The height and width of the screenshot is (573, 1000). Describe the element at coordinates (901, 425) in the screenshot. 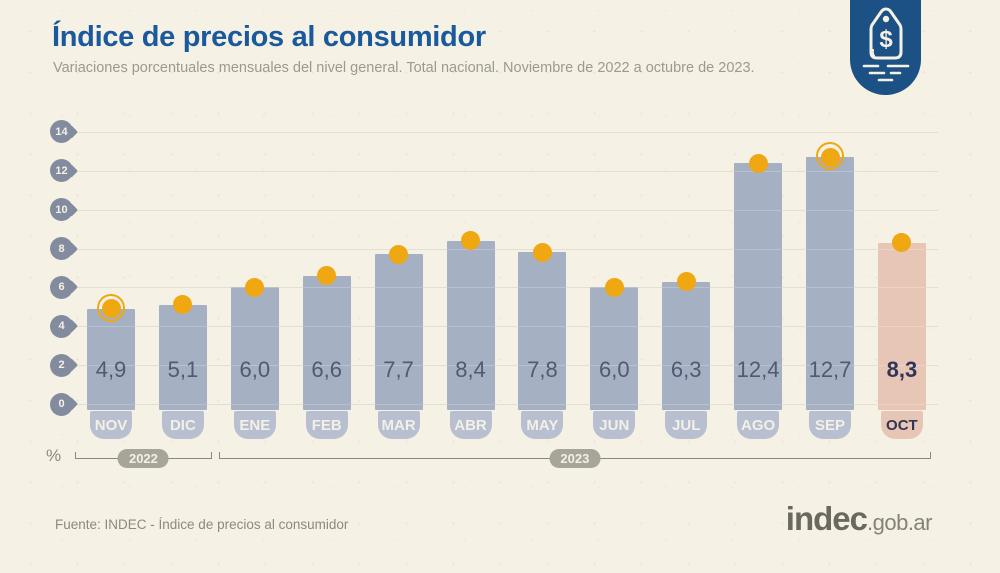

I see `month-label-oct: OCT` at that location.